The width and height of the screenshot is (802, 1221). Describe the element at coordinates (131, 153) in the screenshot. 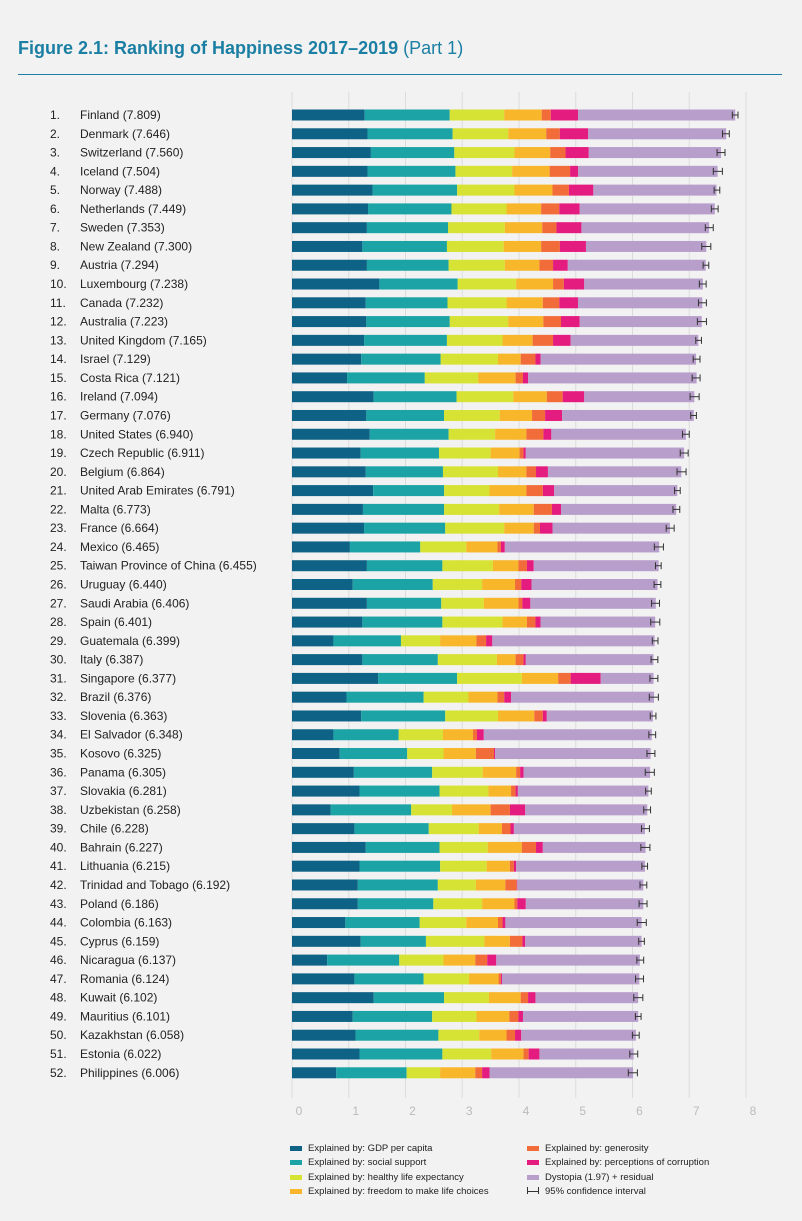

I see `country-label: Switzerland (7.560)` at that location.